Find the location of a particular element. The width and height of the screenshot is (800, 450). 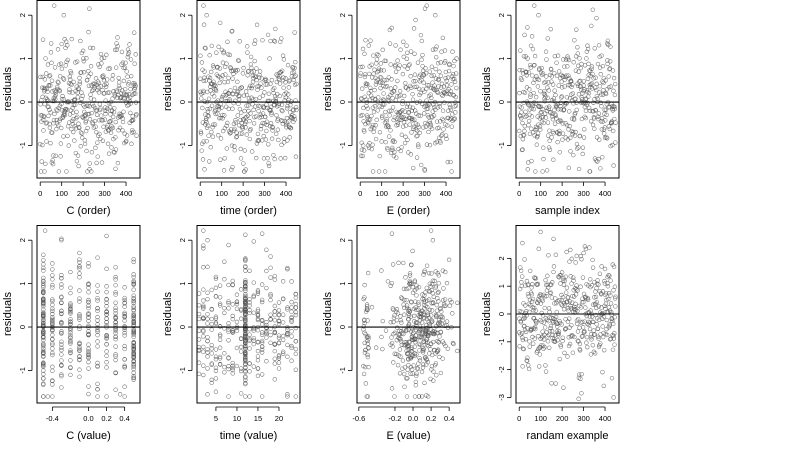

x-tick-label: 0 is located at coordinates (40, 193).